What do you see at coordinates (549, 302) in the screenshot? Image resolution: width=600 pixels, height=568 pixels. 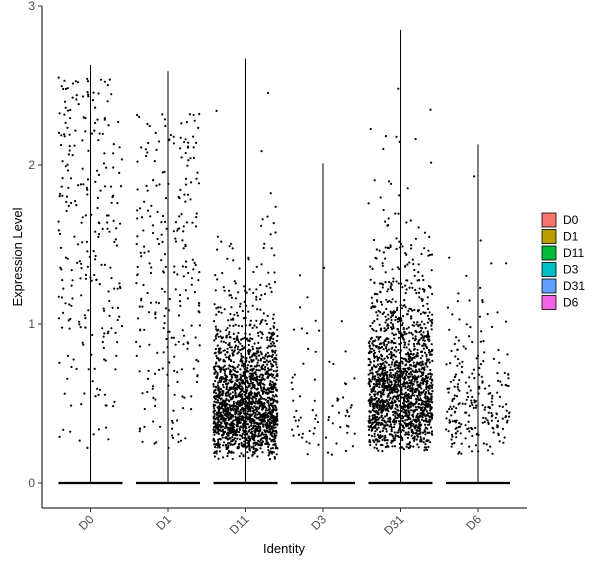 I see `legend-swatch-D6` at bounding box center [549, 302].